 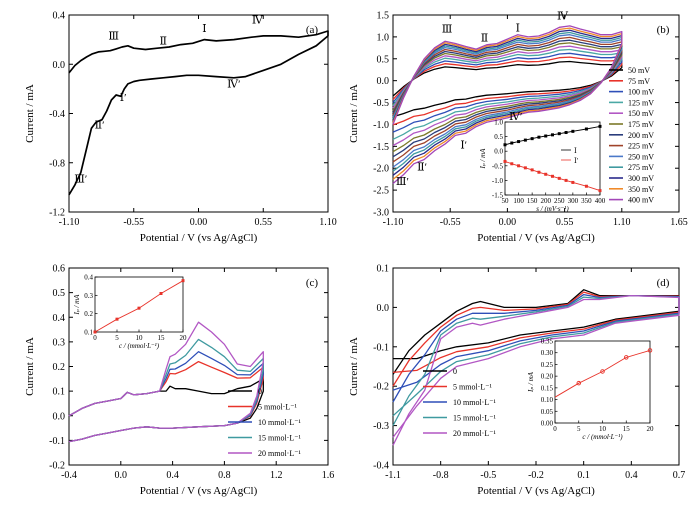 What do you see at coordinates (498, 166) in the screenshot?
I see `inset-y-tick-label: -0.5` at bounding box center [498, 166].